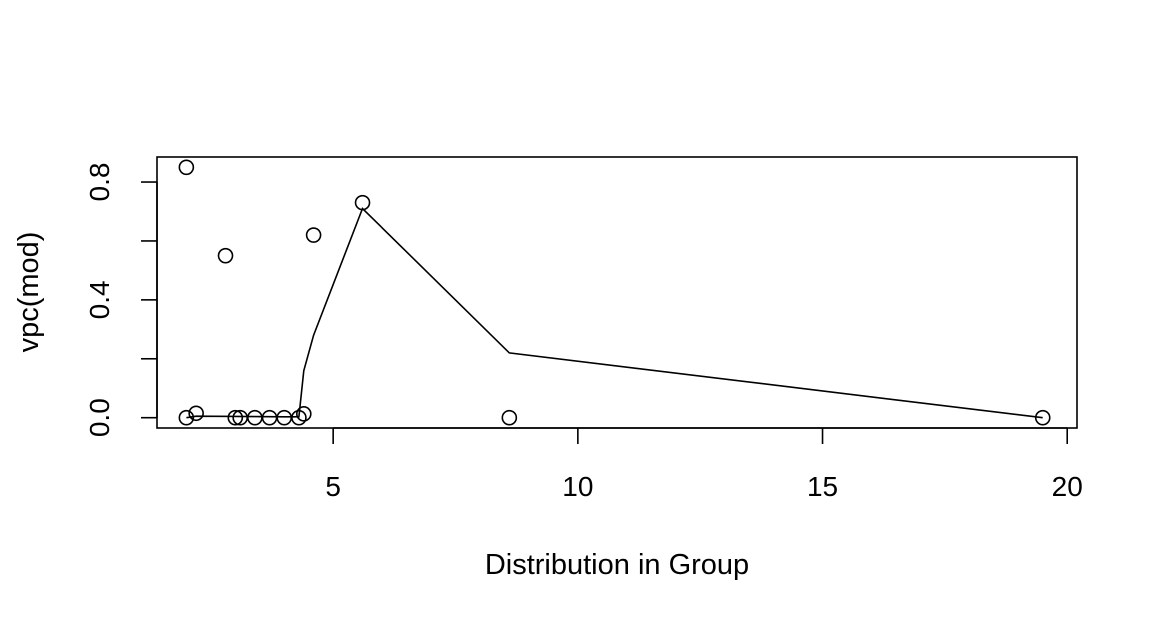  What do you see at coordinates (617, 565) in the screenshot?
I see `x-axis-title: Distribution in Group` at bounding box center [617, 565].